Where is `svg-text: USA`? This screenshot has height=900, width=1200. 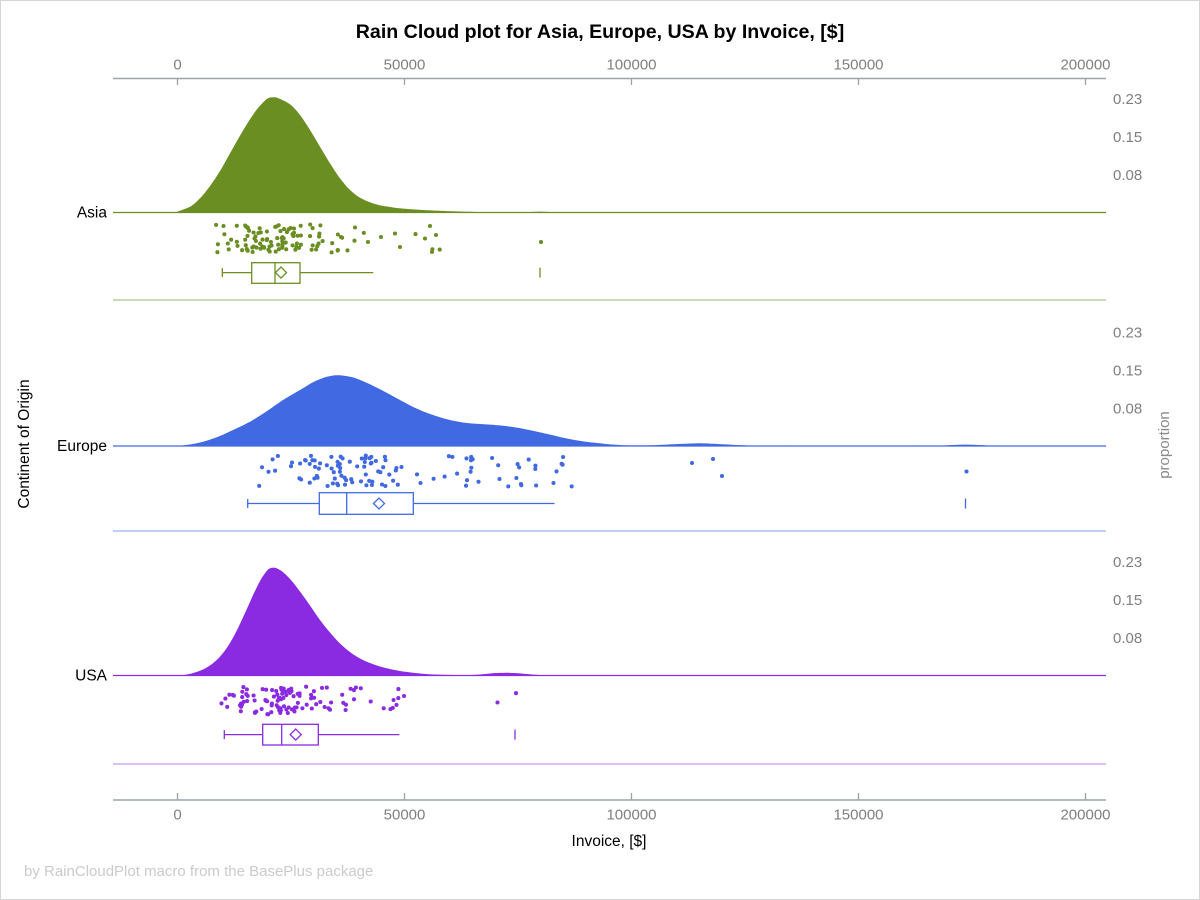 svg-text: USA is located at coordinates (91, 676).